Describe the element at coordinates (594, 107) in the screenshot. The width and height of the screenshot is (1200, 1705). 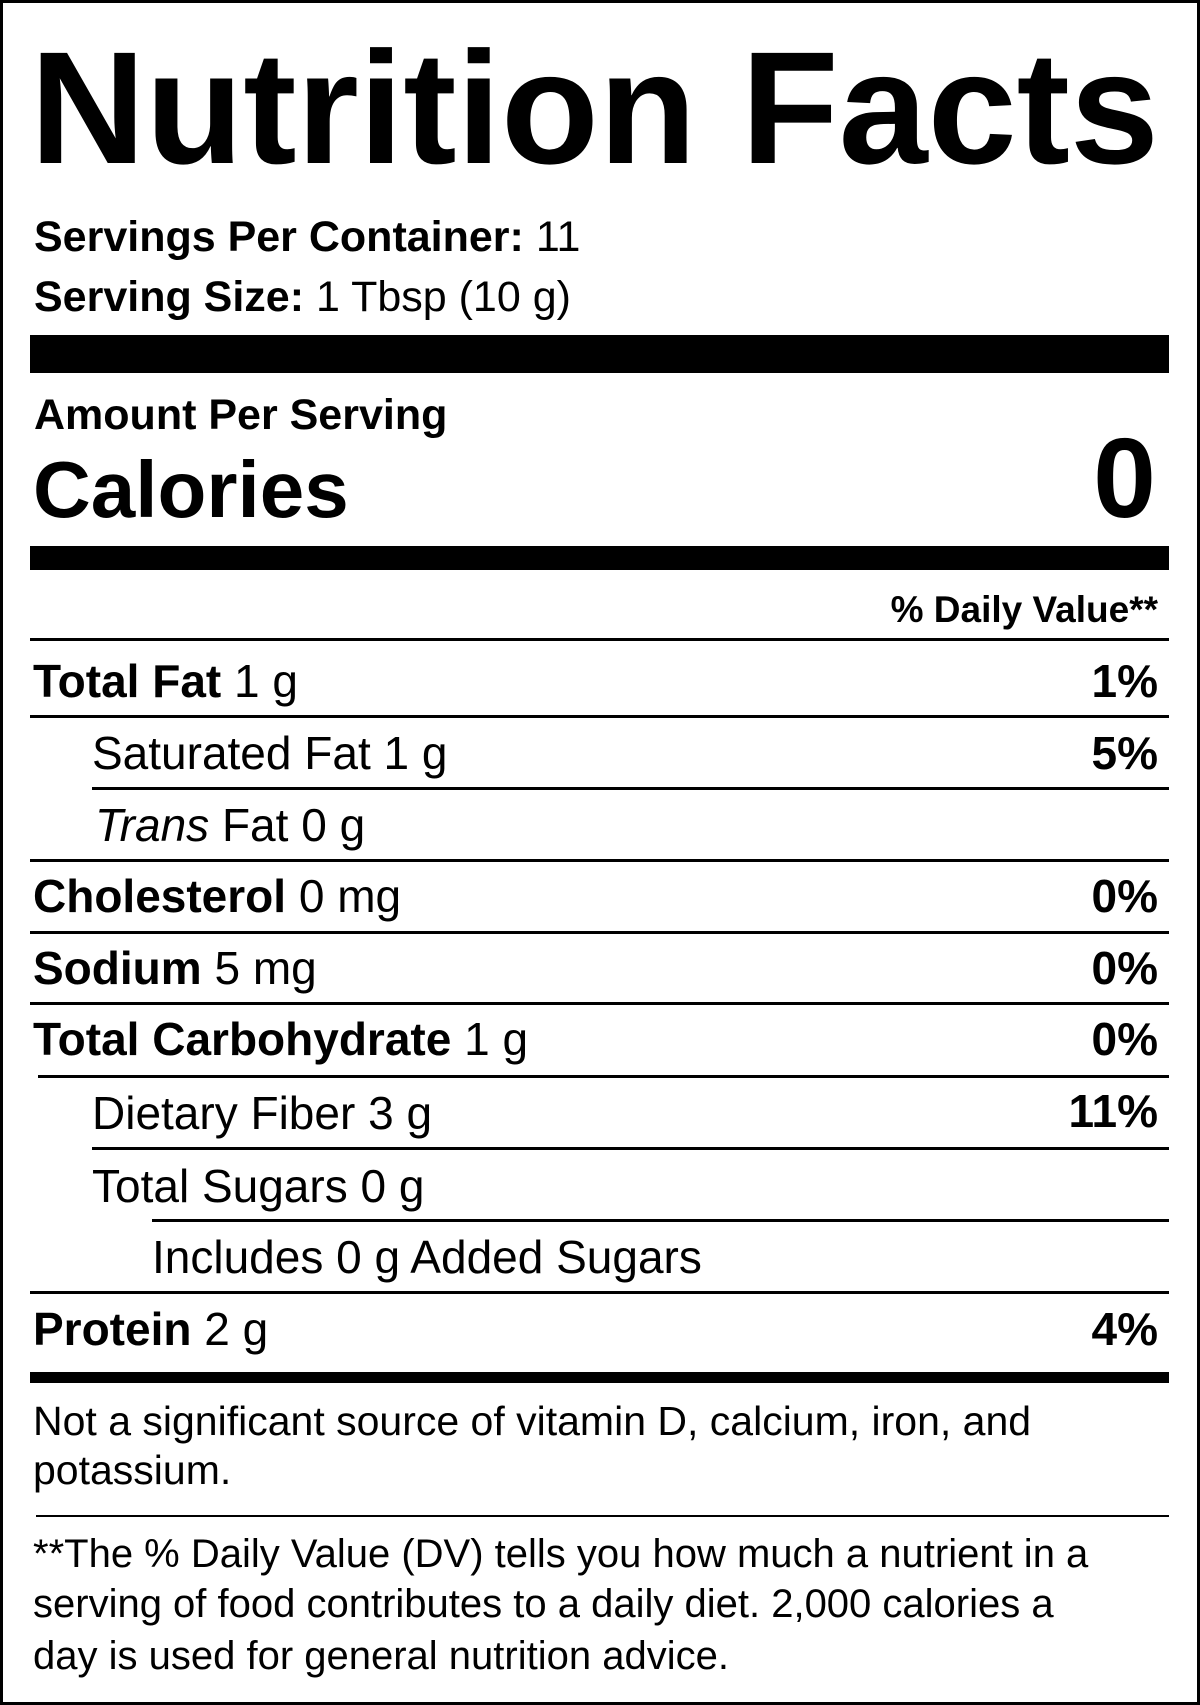
I see `label-title: Nutrition Facts` at that location.